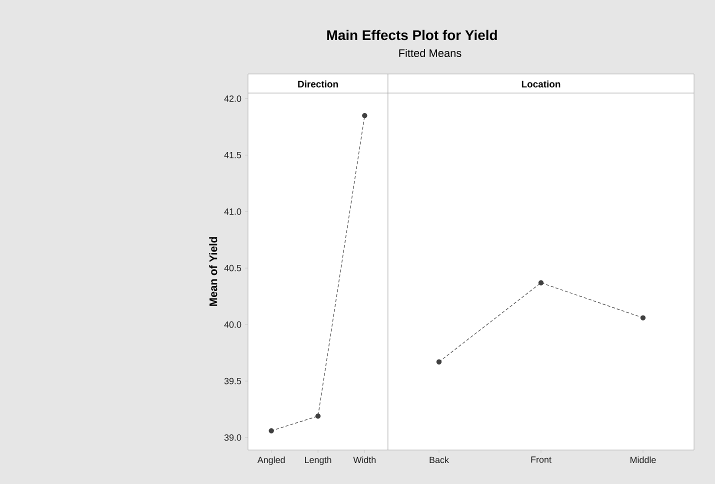  What do you see at coordinates (439, 460) in the screenshot?
I see `x-tick-label: Back` at bounding box center [439, 460].